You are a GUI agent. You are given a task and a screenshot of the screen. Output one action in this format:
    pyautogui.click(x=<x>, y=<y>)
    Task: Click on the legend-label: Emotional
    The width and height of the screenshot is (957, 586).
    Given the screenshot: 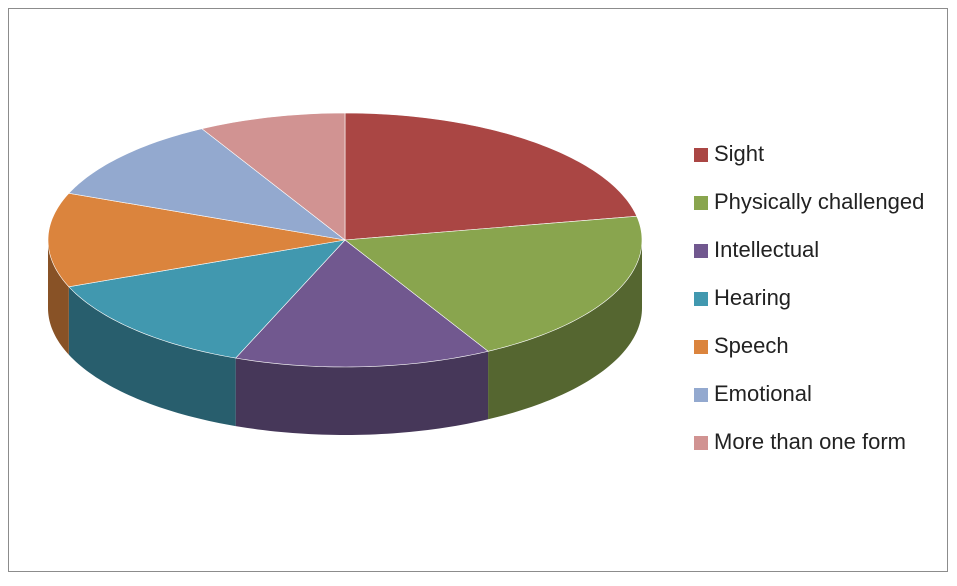 What is the action you would take?
    pyautogui.click(x=763, y=393)
    